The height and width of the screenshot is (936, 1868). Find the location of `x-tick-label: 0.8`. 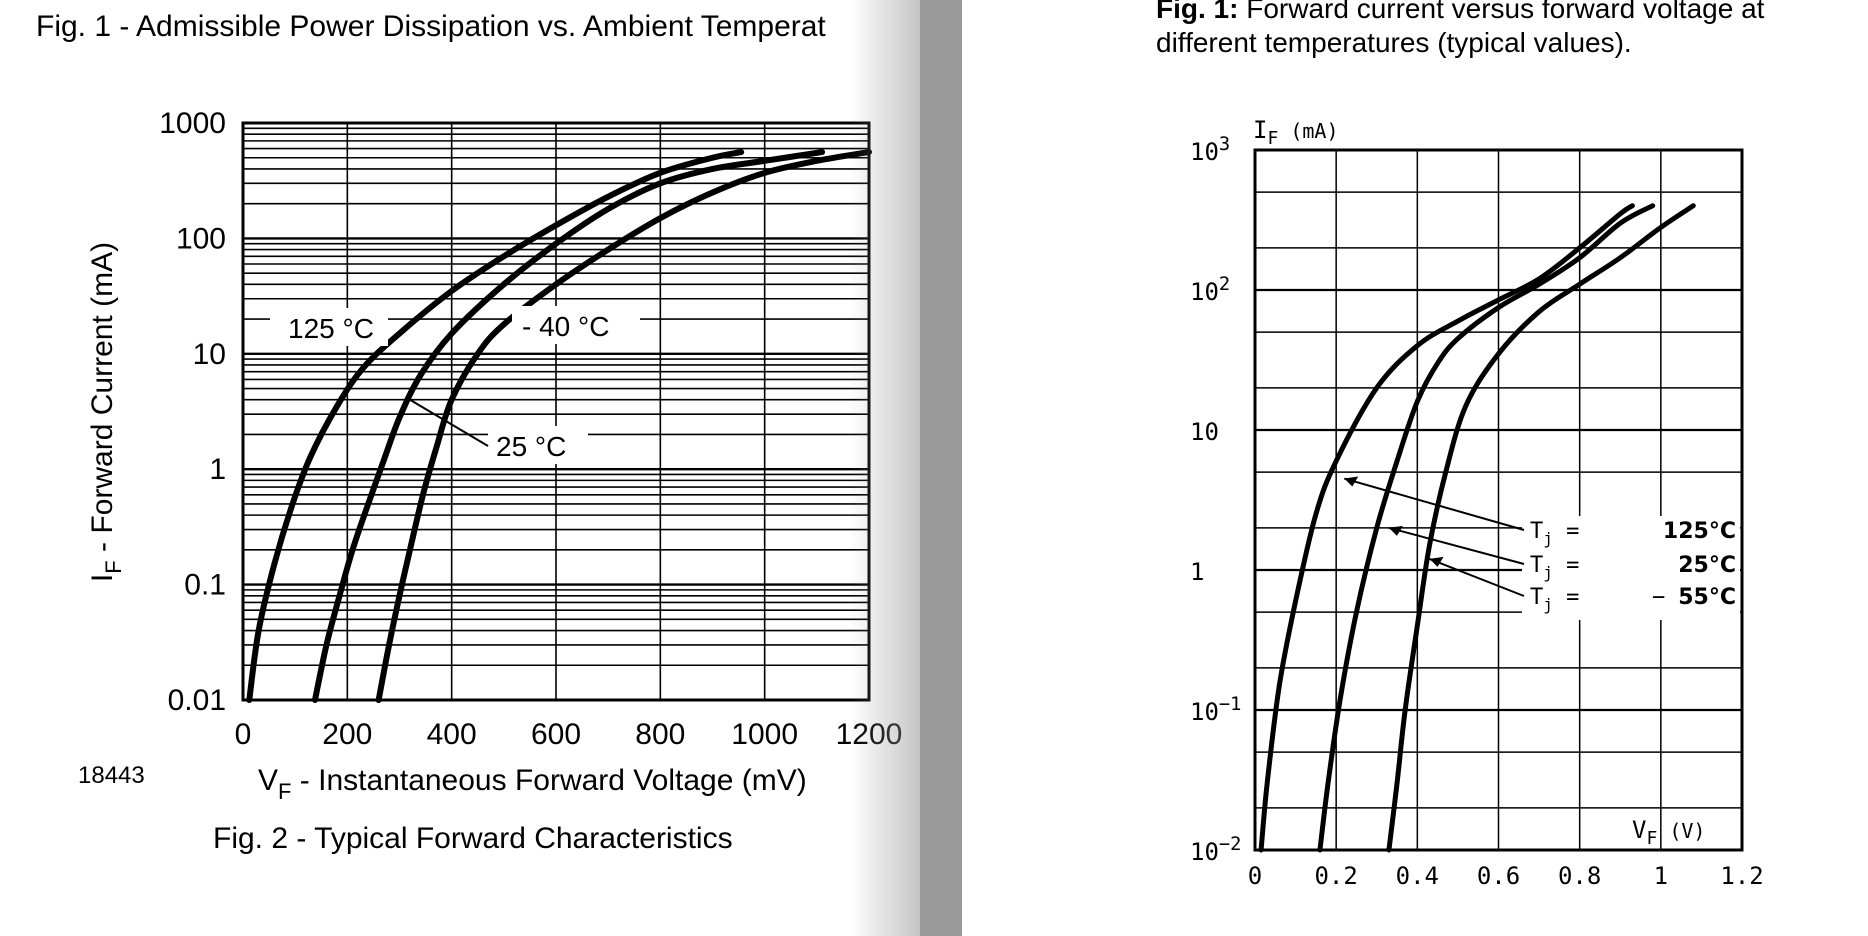

x-tick-label: 0.8 is located at coordinates (1579, 876).